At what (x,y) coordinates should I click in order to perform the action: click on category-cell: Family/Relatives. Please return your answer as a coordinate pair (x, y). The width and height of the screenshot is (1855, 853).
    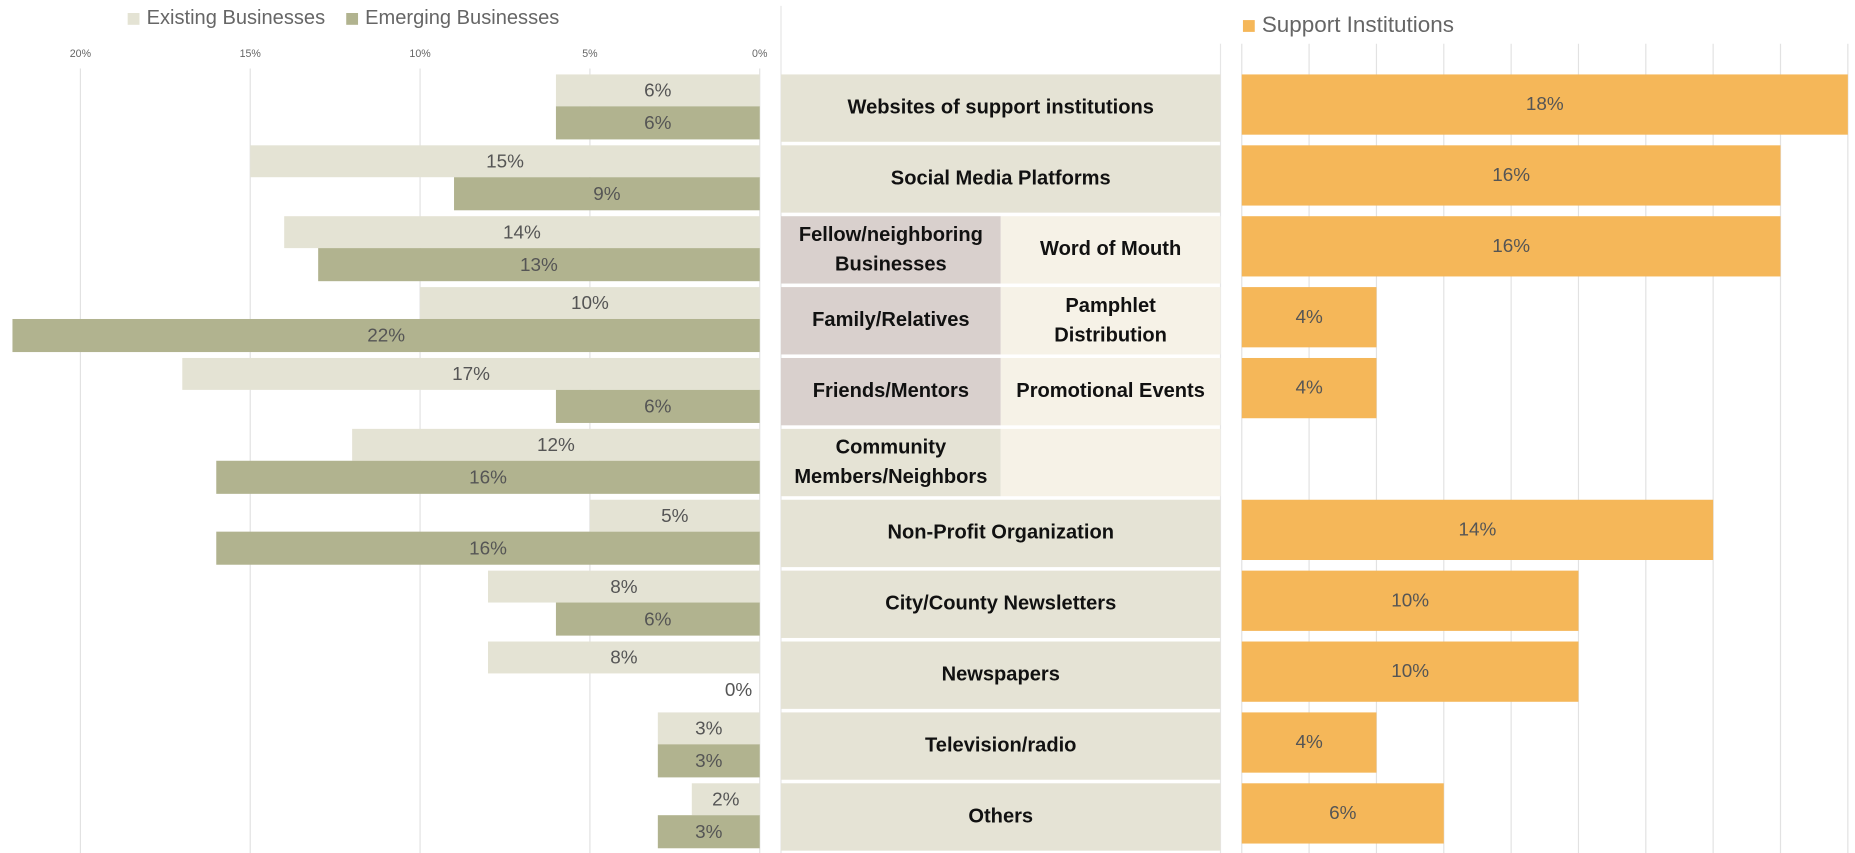
    Looking at the image, I should click on (891, 320).